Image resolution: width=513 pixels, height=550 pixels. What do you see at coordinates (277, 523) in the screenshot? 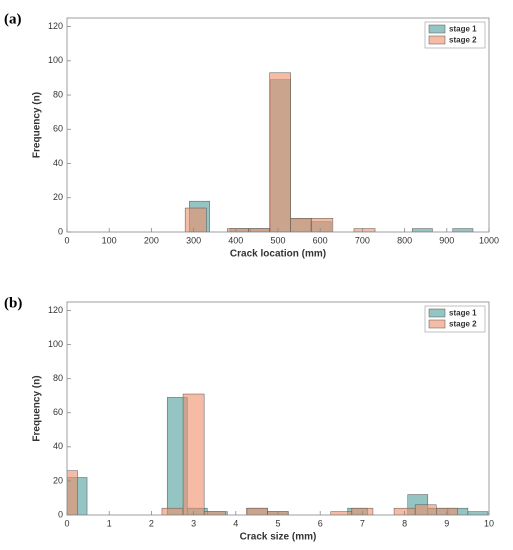
I see `x-tick-label: 5` at bounding box center [277, 523].